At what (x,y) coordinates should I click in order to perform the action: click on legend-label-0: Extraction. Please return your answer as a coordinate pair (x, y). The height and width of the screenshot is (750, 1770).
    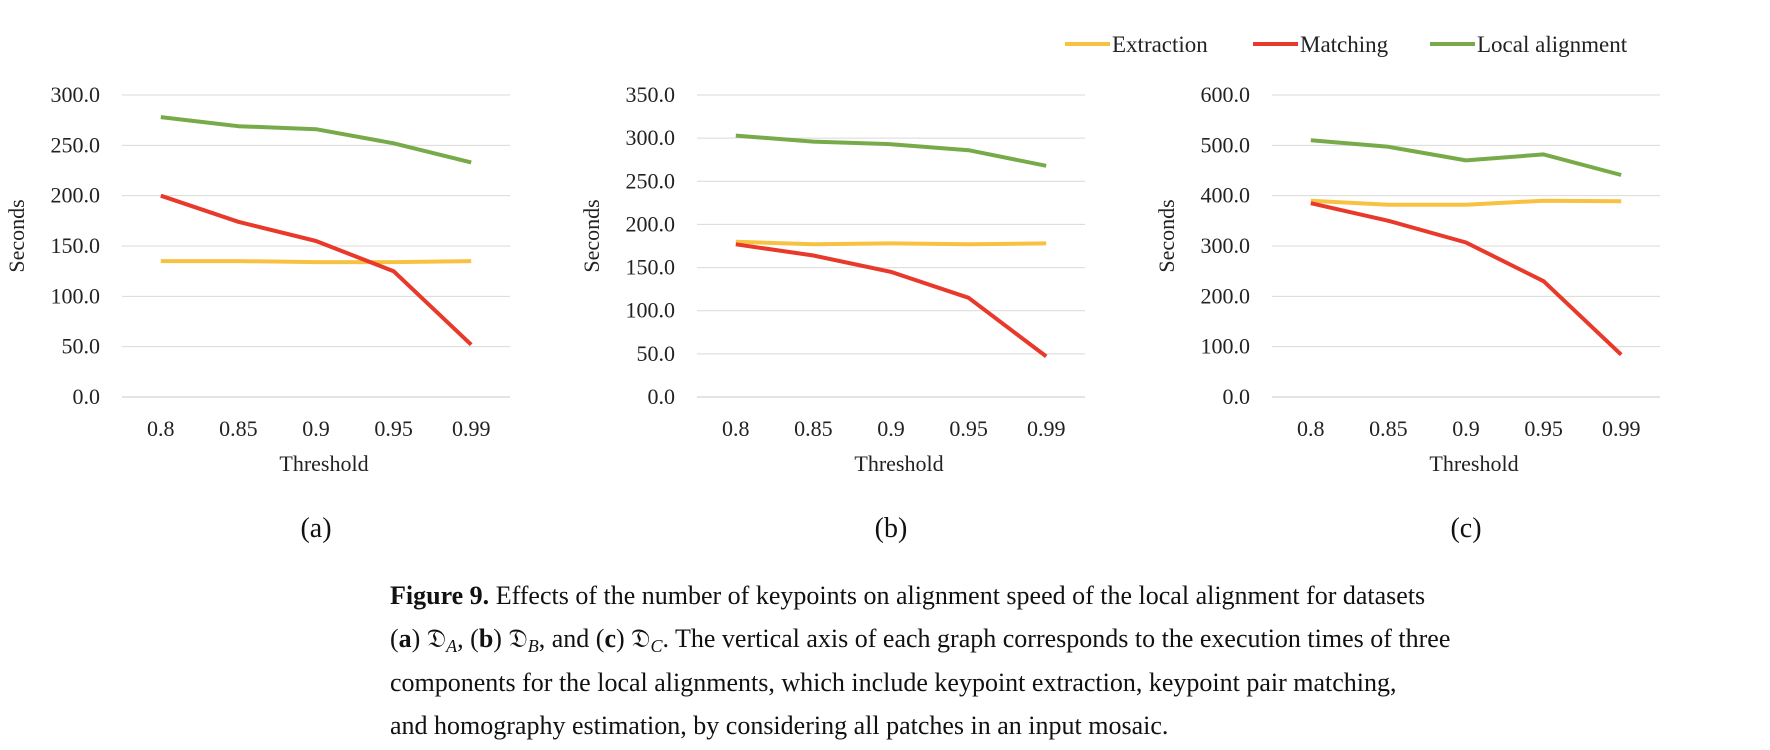
    Looking at the image, I should click on (1160, 44).